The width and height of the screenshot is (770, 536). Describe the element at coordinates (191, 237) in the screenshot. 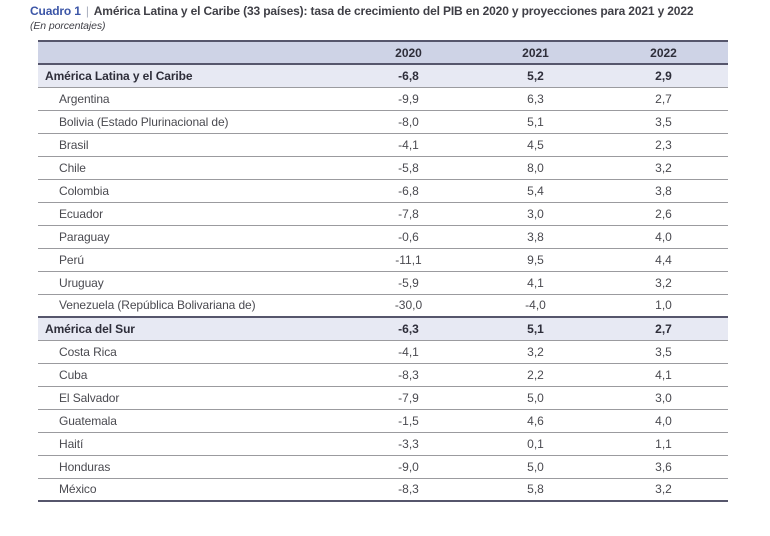

I see `row-label: Paraguay` at that location.